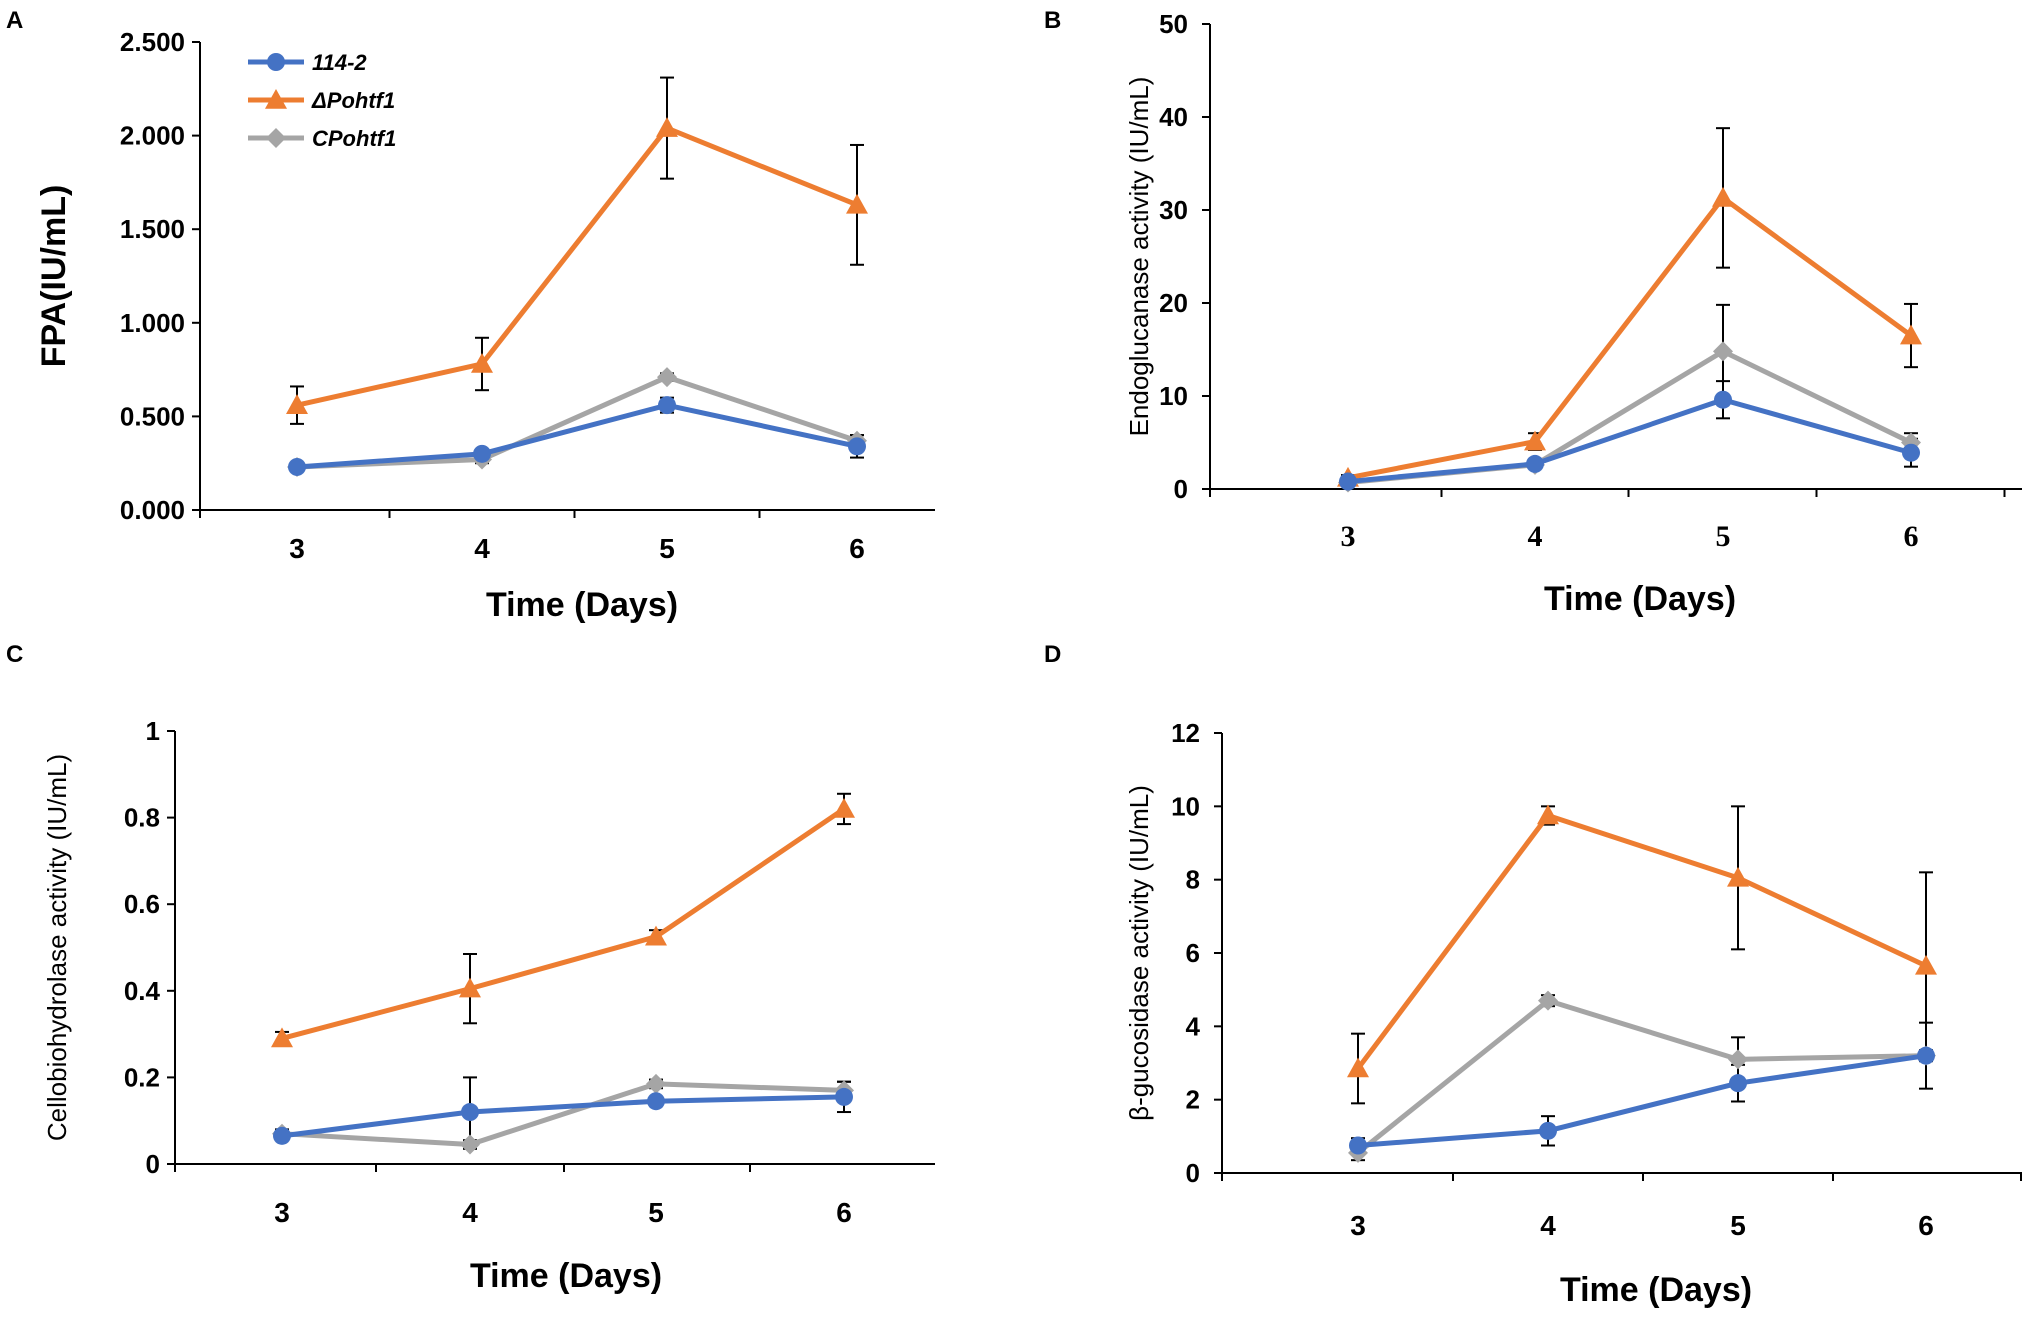 The image size is (2030, 1317). Describe the element at coordinates (57, 947) in the screenshot. I see `y-axis-label: Cellobiohydrolase activity (IU/mL)` at that location.